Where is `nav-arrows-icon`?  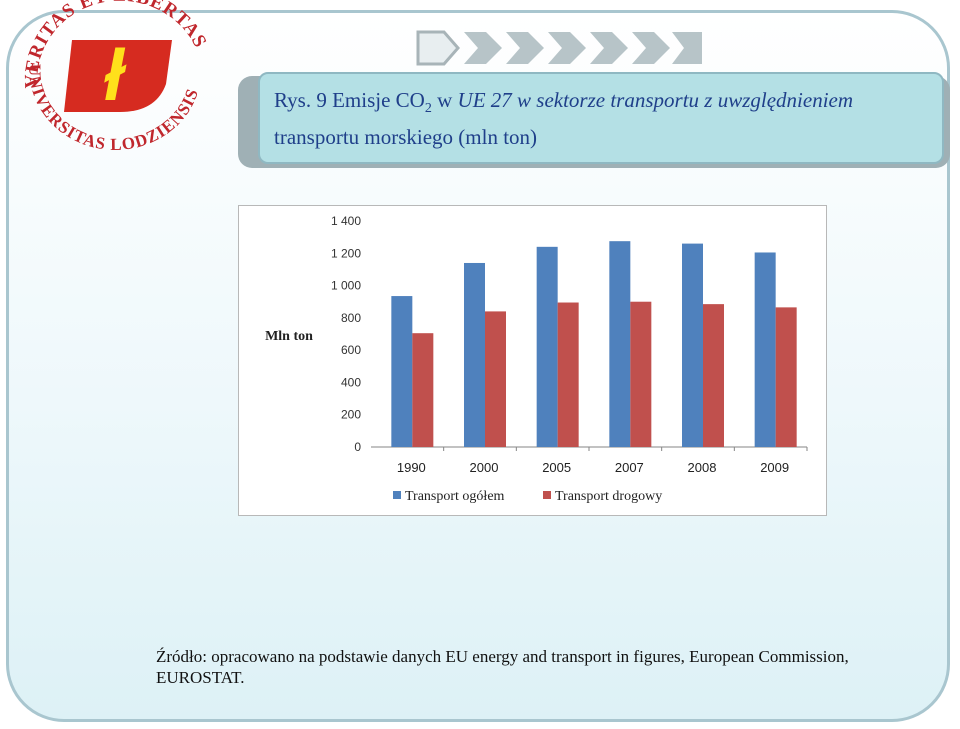
nav-arrows-icon is located at coordinates (559, 48).